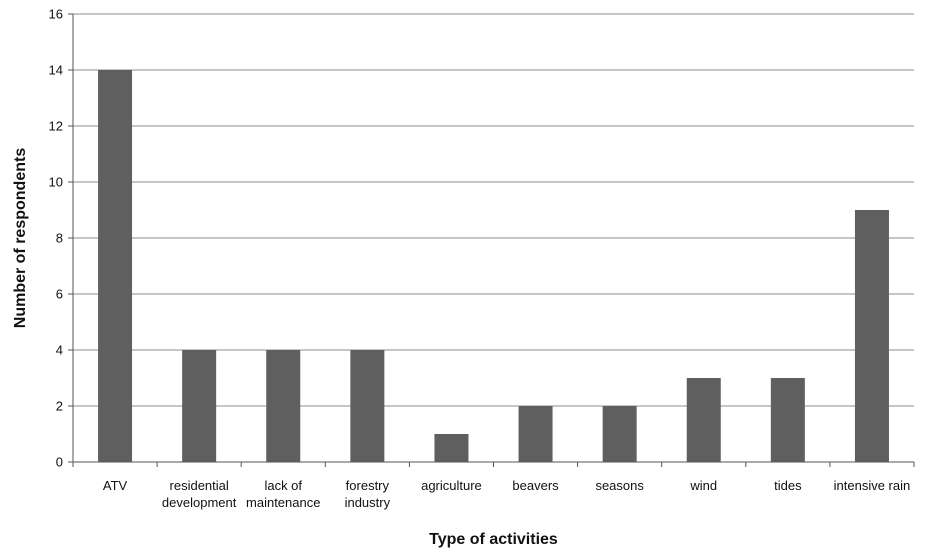  What do you see at coordinates (619, 485) in the screenshot?
I see `x-category-label: seasons` at bounding box center [619, 485].